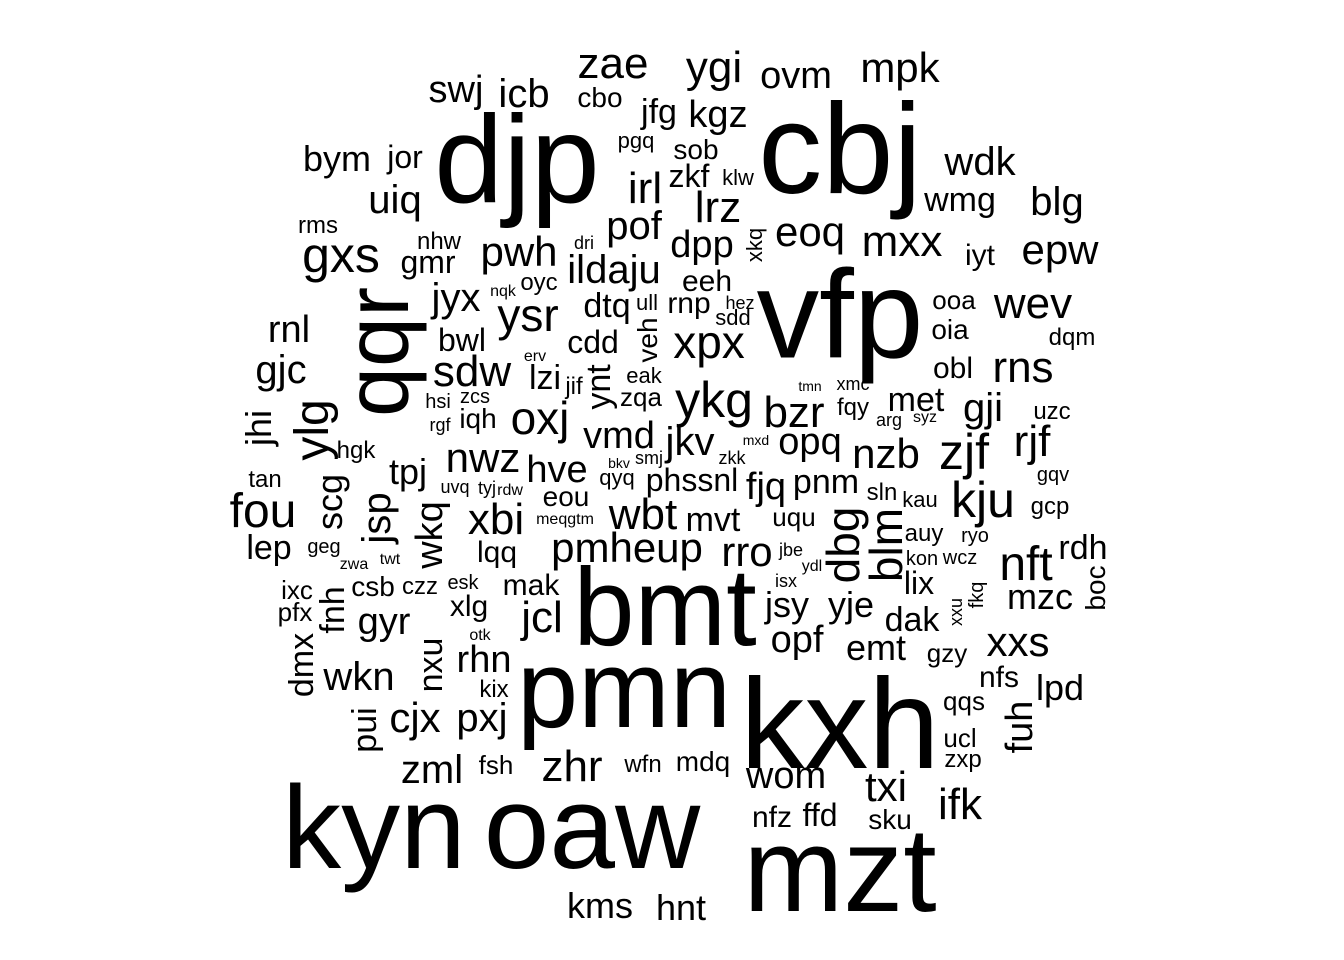  I want to click on word-bwl: bwl, so click(462, 340).